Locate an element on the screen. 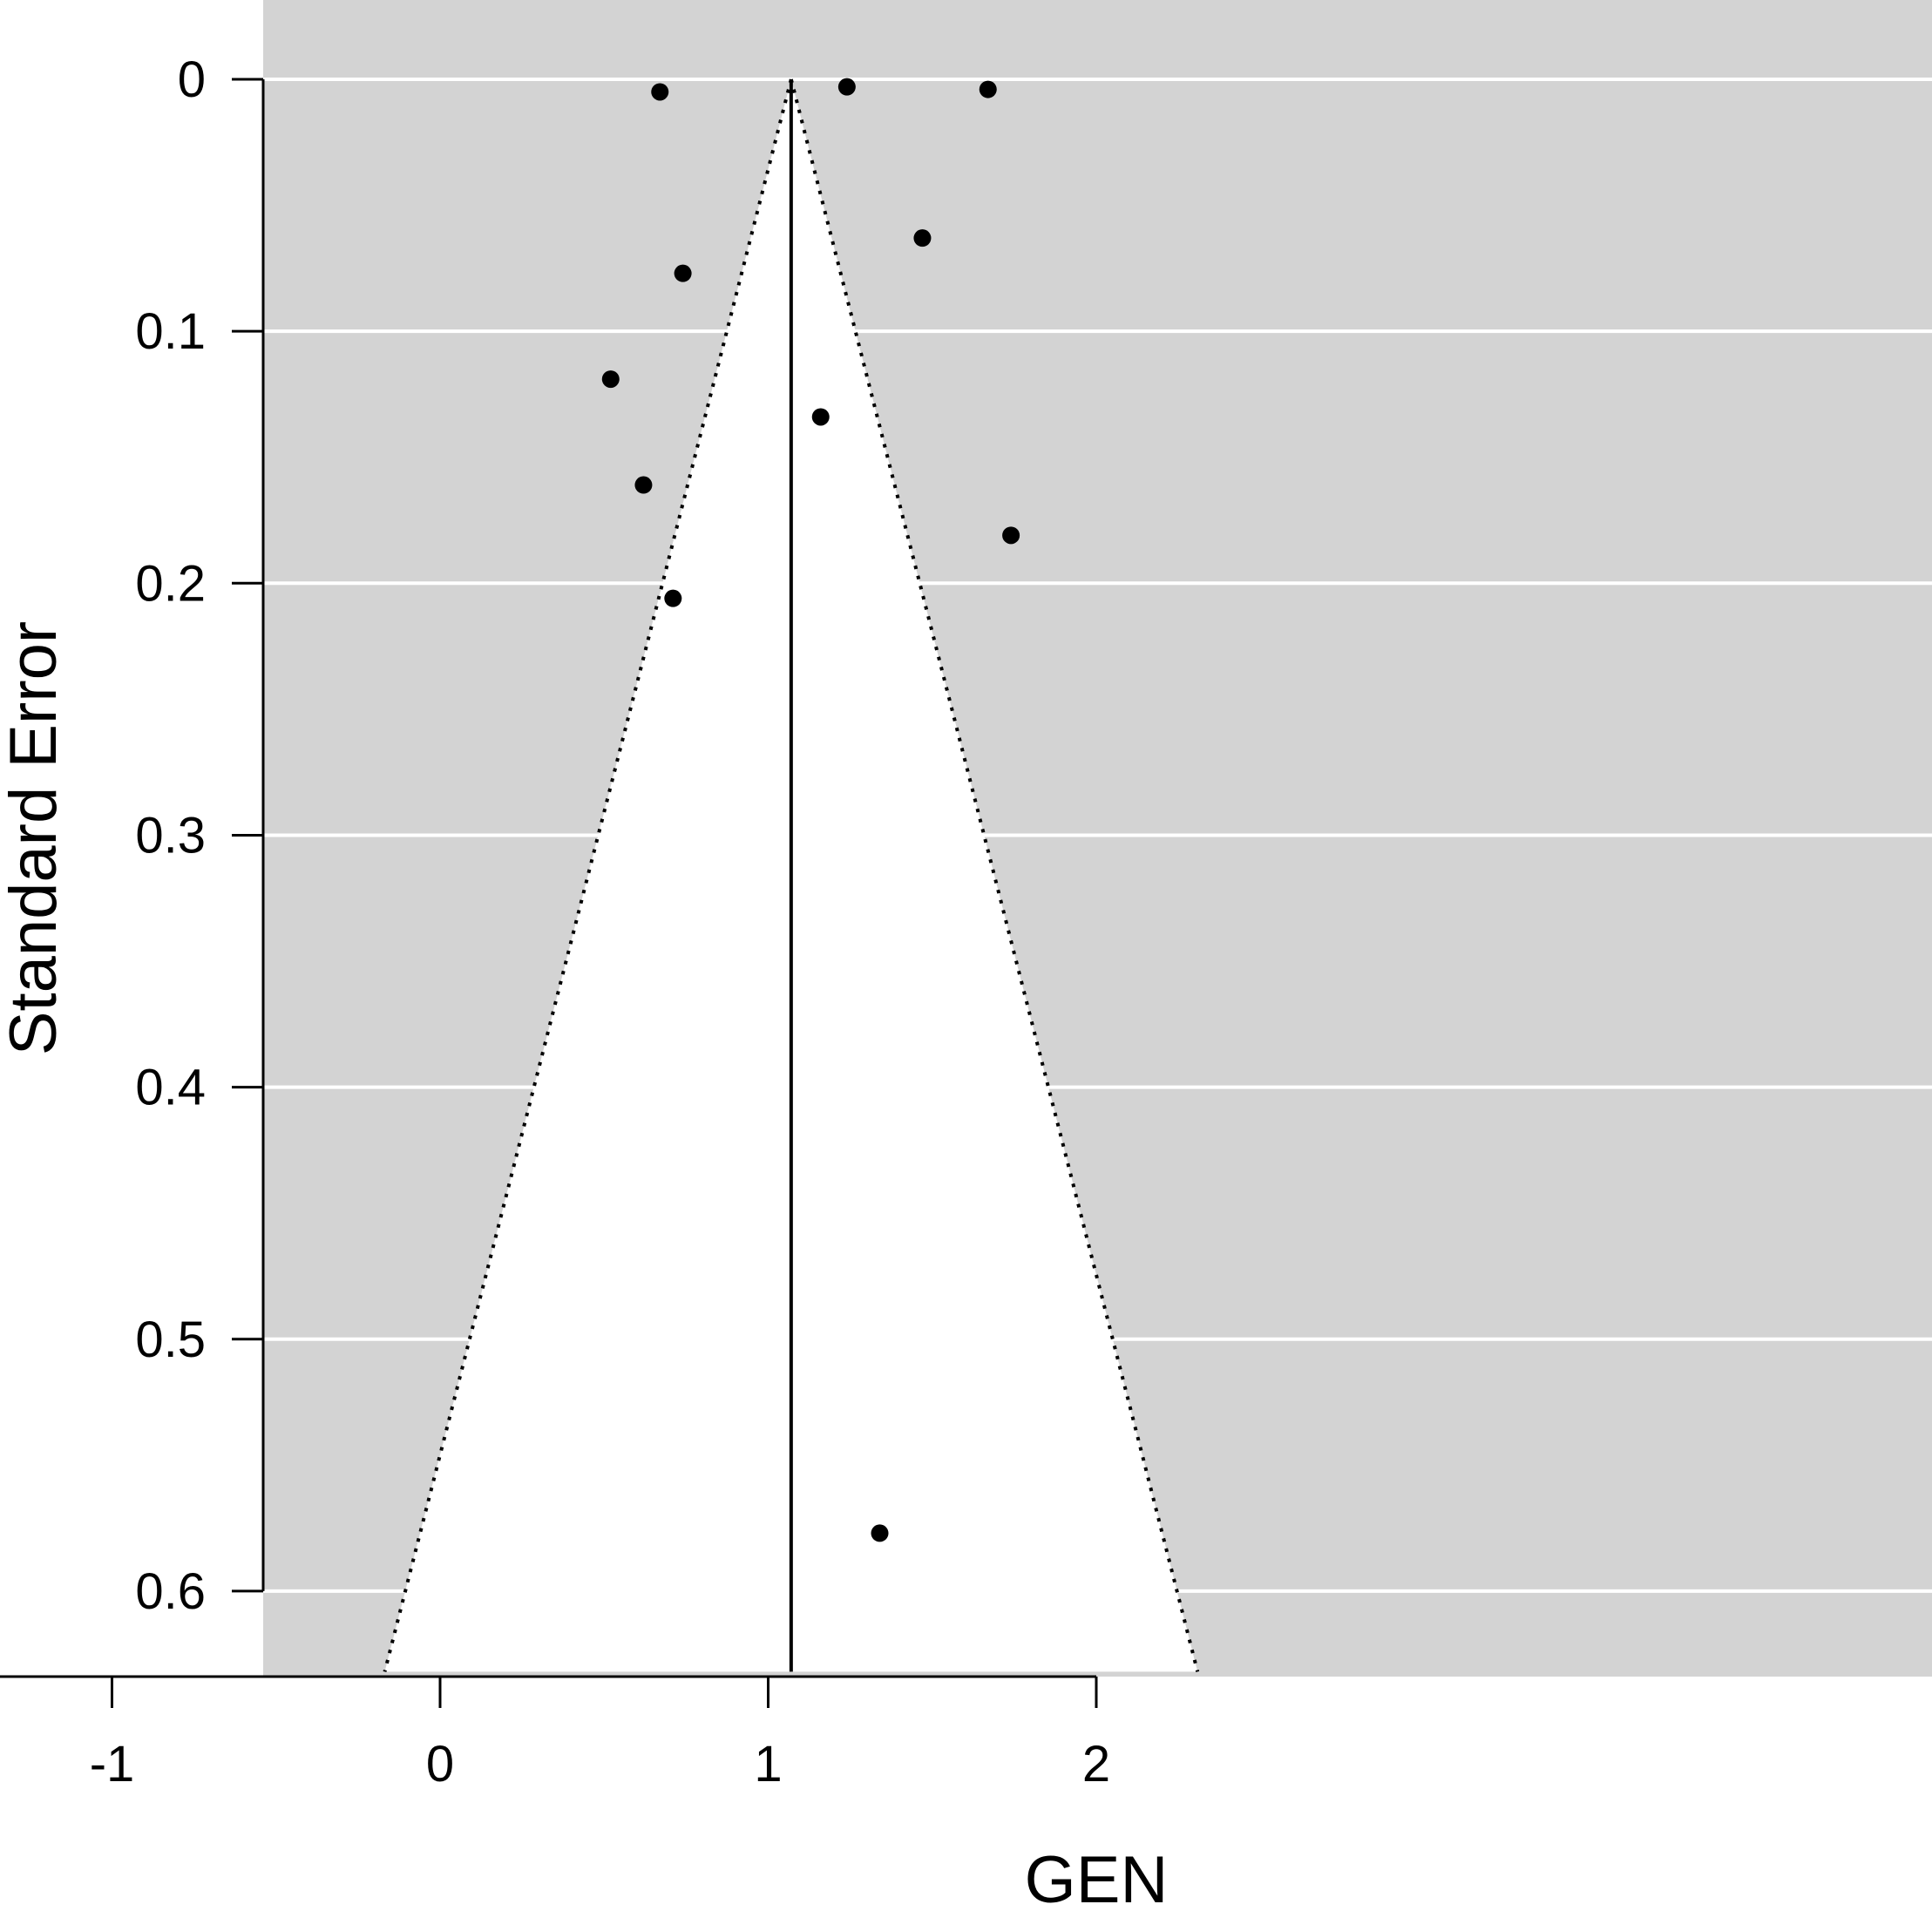 The width and height of the screenshot is (1932, 1911). x-tick-label-3: 1 is located at coordinates (768, 1764).